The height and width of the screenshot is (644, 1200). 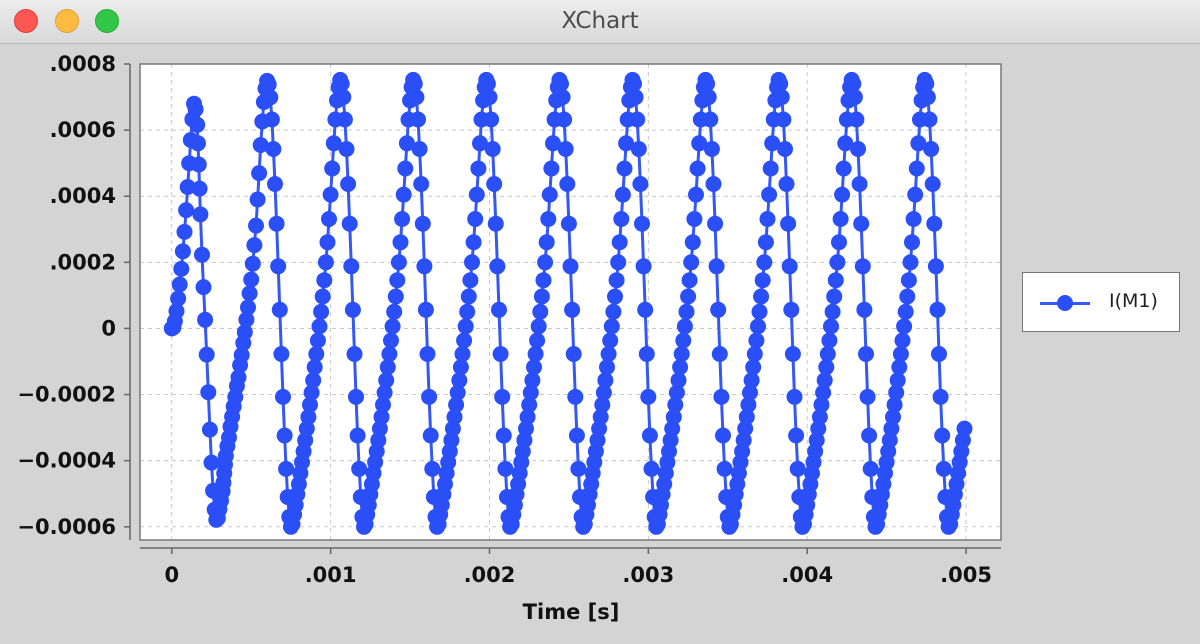 I want to click on x-tick-label-3: .003, so click(x=648, y=575).